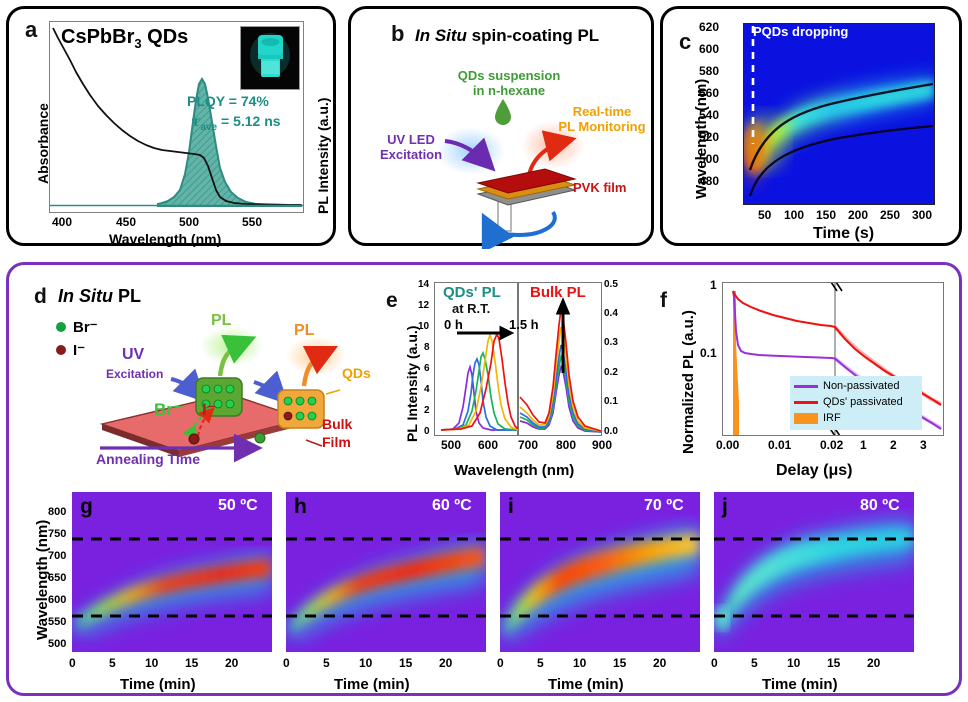 Image resolution: width=968 pixels, height=702 pixels. Describe the element at coordinates (709, 115) in the screenshot. I see `panel-c-ytick-540: 540` at that location.